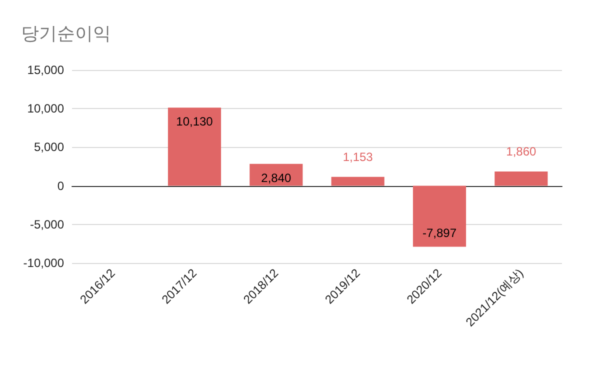 Image resolution: width=600 pixels, height=371 pixels. I want to click on y-tick-label: -10,000, so click(43, 263).